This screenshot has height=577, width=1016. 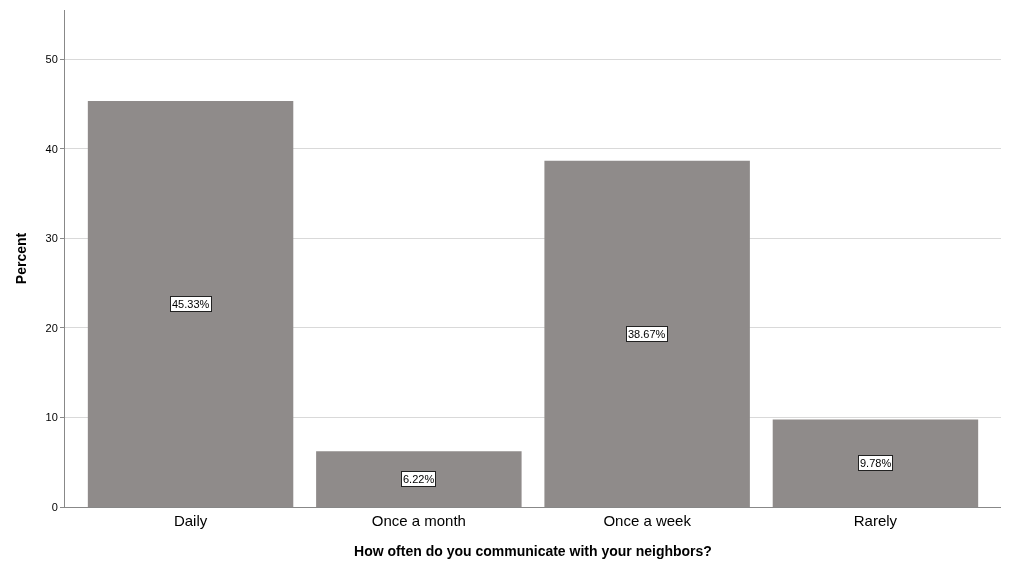 What do you see at coordinates (51, 417) in the screenshot?
I see `y-tick-label: 10` at bounding box center [51, 417].